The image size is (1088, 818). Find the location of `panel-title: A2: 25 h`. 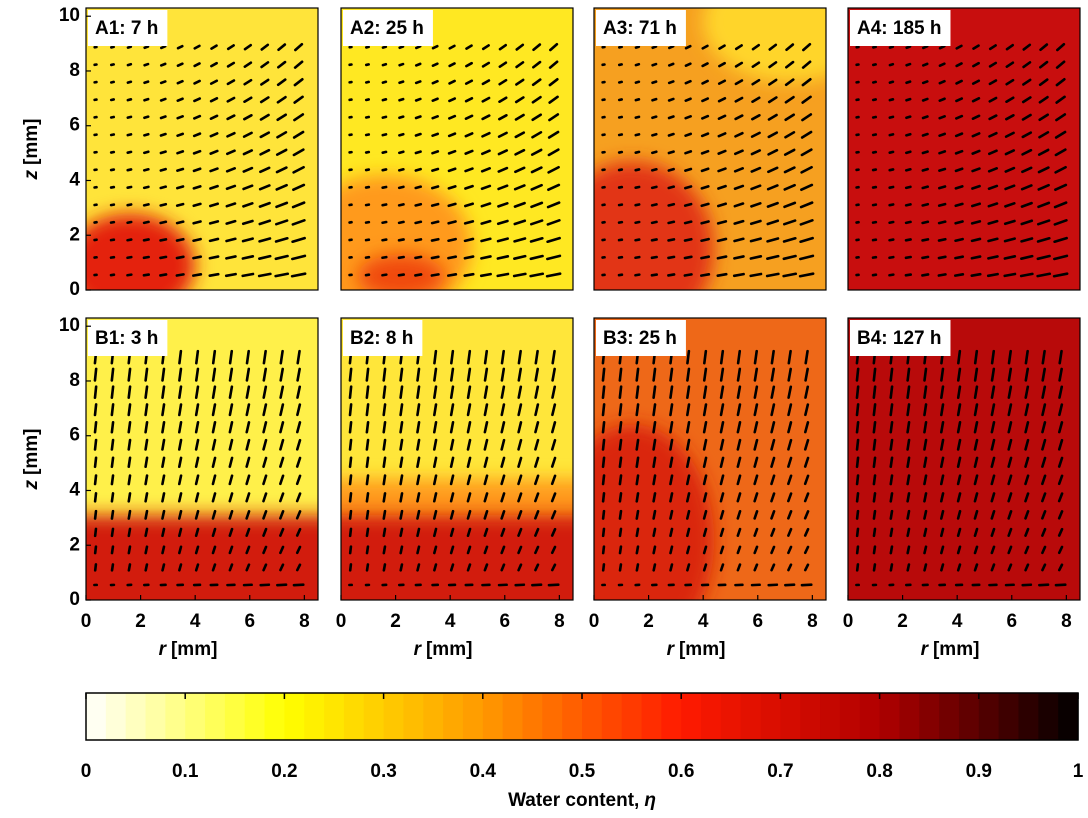

panel-title: A2: 25 h is located at coordinates (387, 28).